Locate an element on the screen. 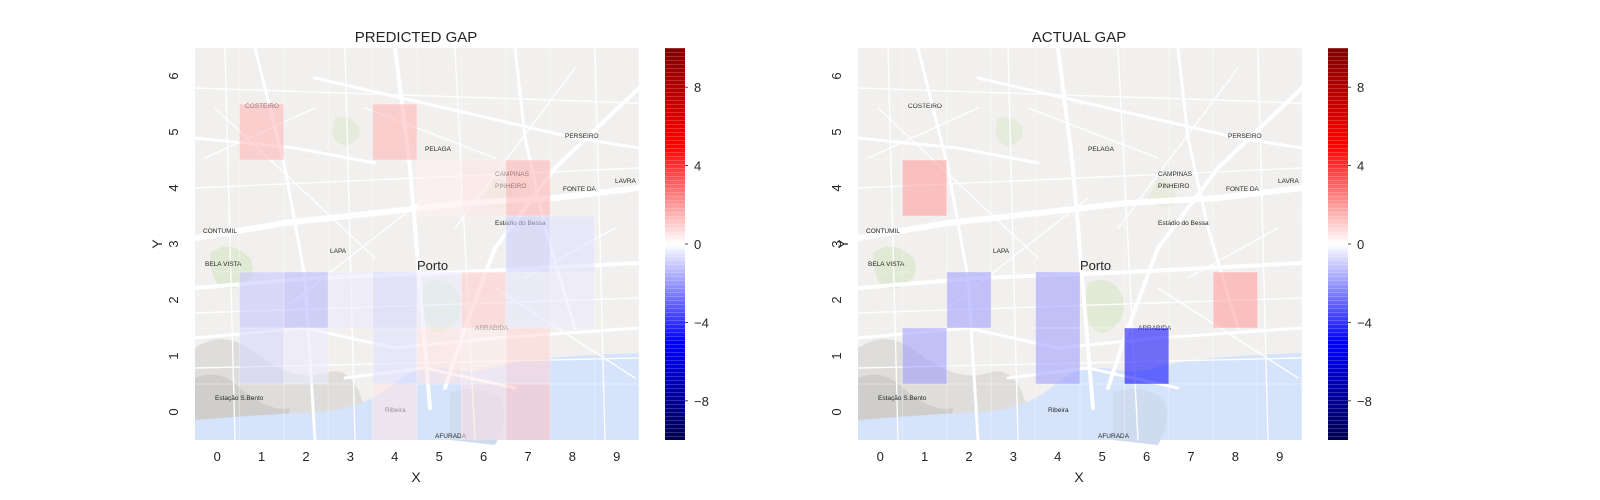 The height and width of the screenshot is (500, 1600). chart-title: PREDICTED GAP is located at coordinates (416, 37).